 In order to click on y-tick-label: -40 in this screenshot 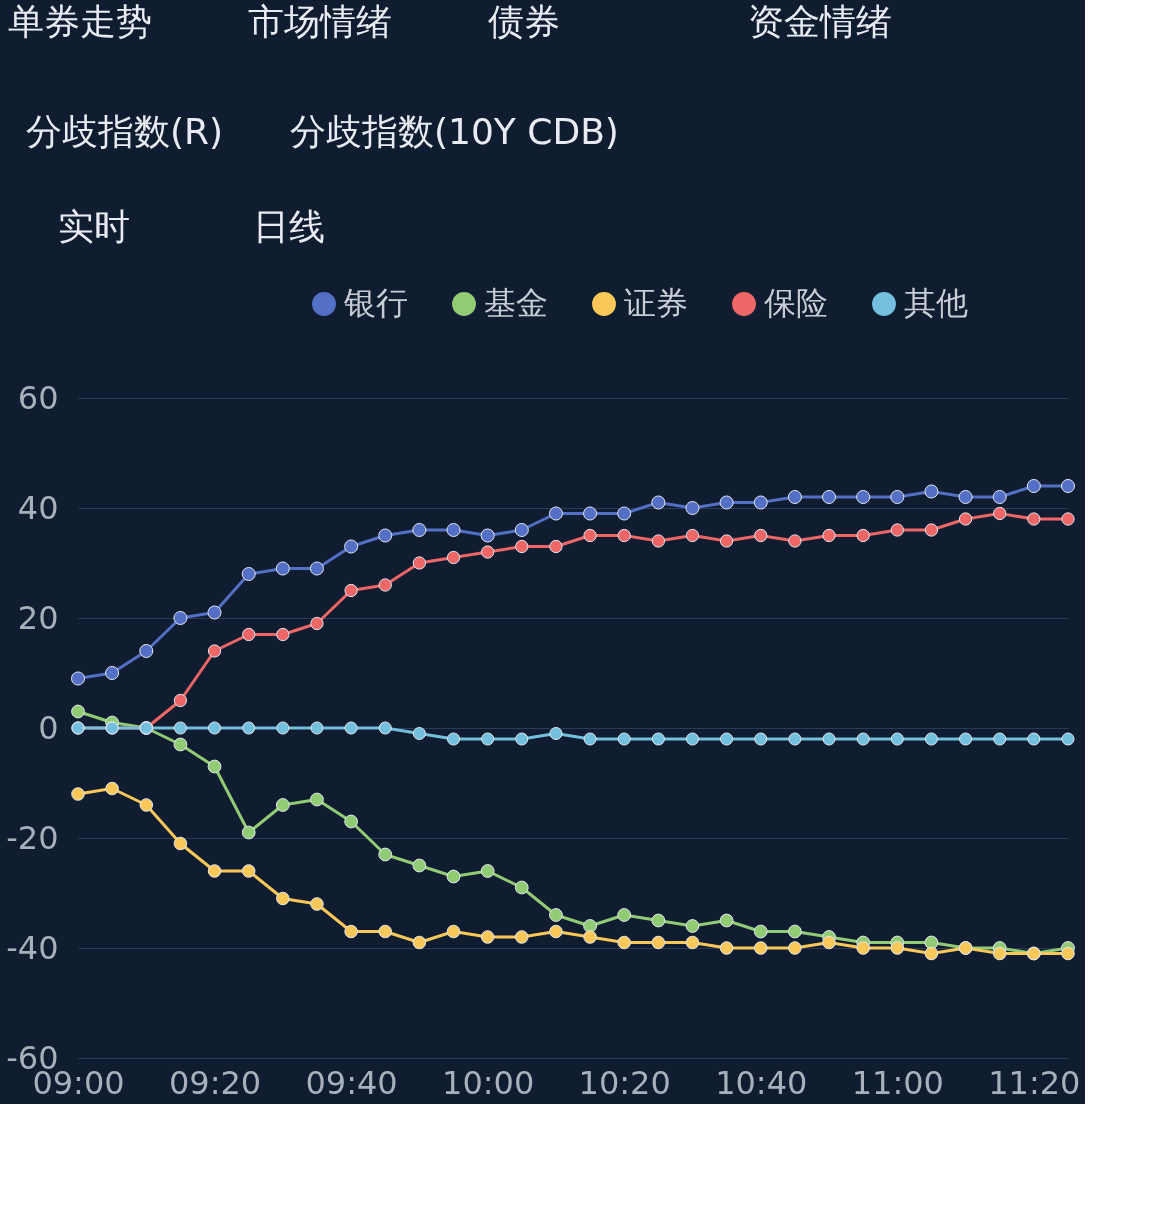, I will do `click(32, 947)`.